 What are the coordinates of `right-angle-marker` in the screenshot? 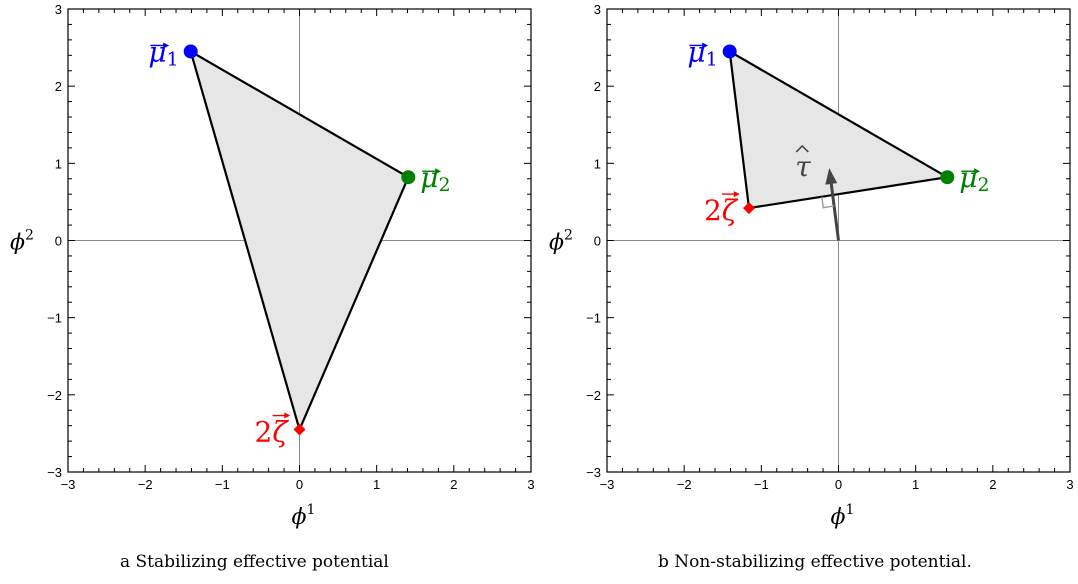 It's located at (828, 202).